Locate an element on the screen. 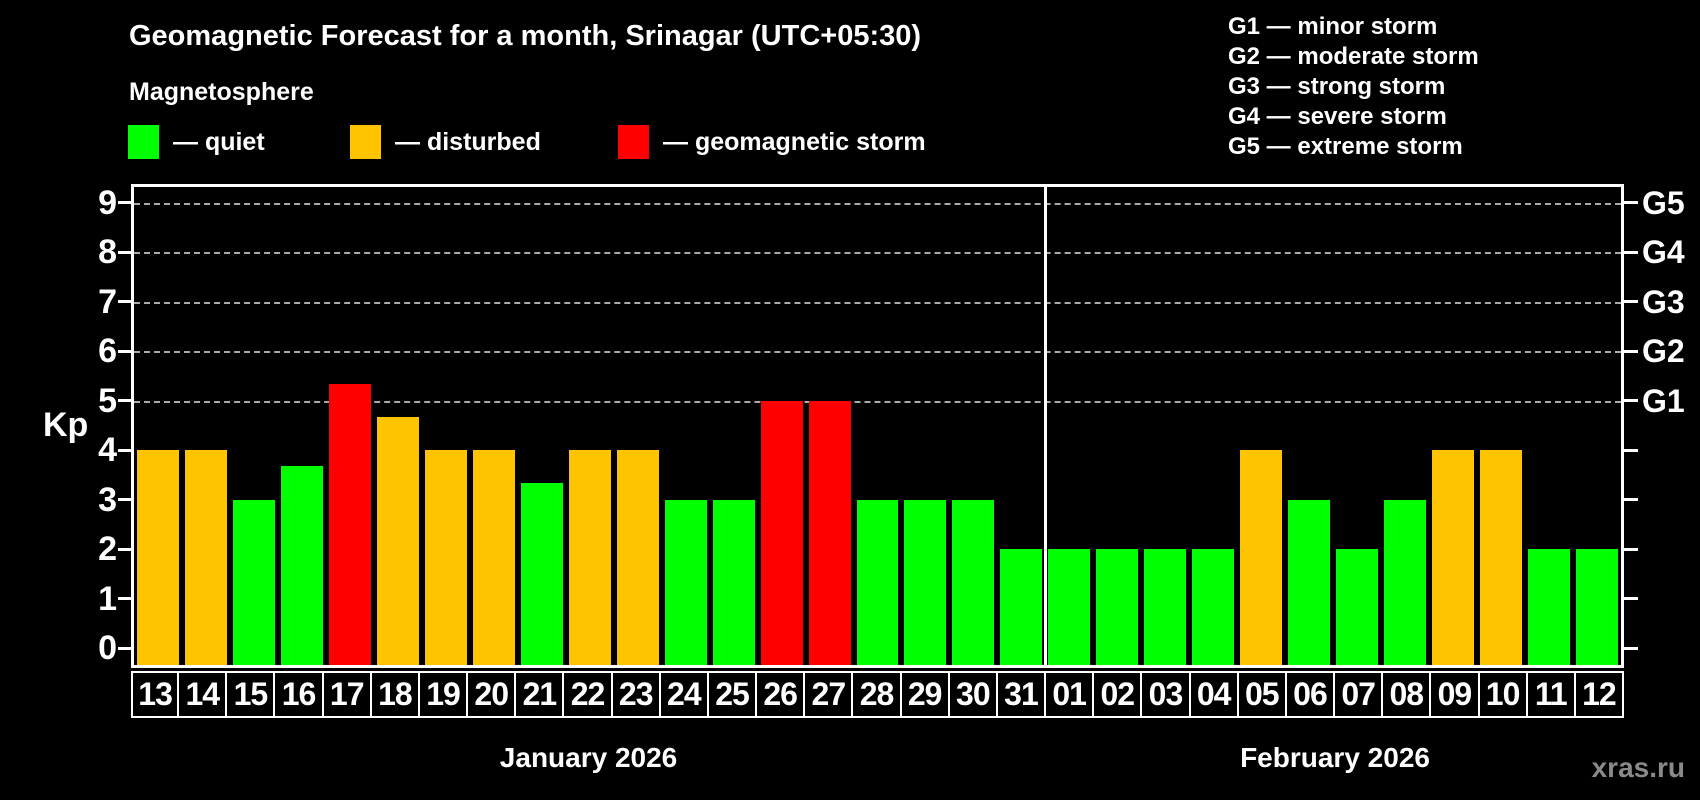  month-label-february: February 2026 is located at coordinates (1335, 757).